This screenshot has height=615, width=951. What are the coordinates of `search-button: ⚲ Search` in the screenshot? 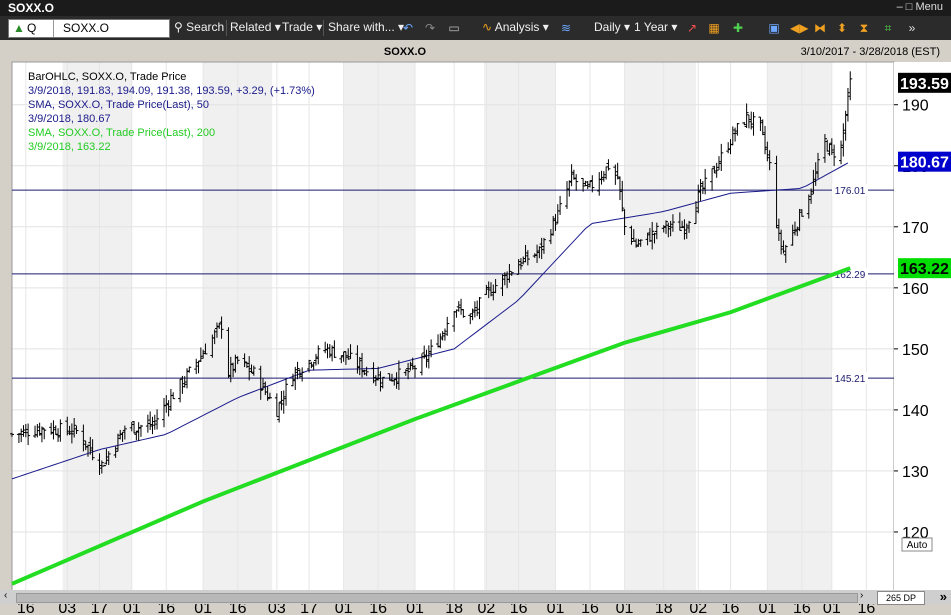 It's located at (199, 27).